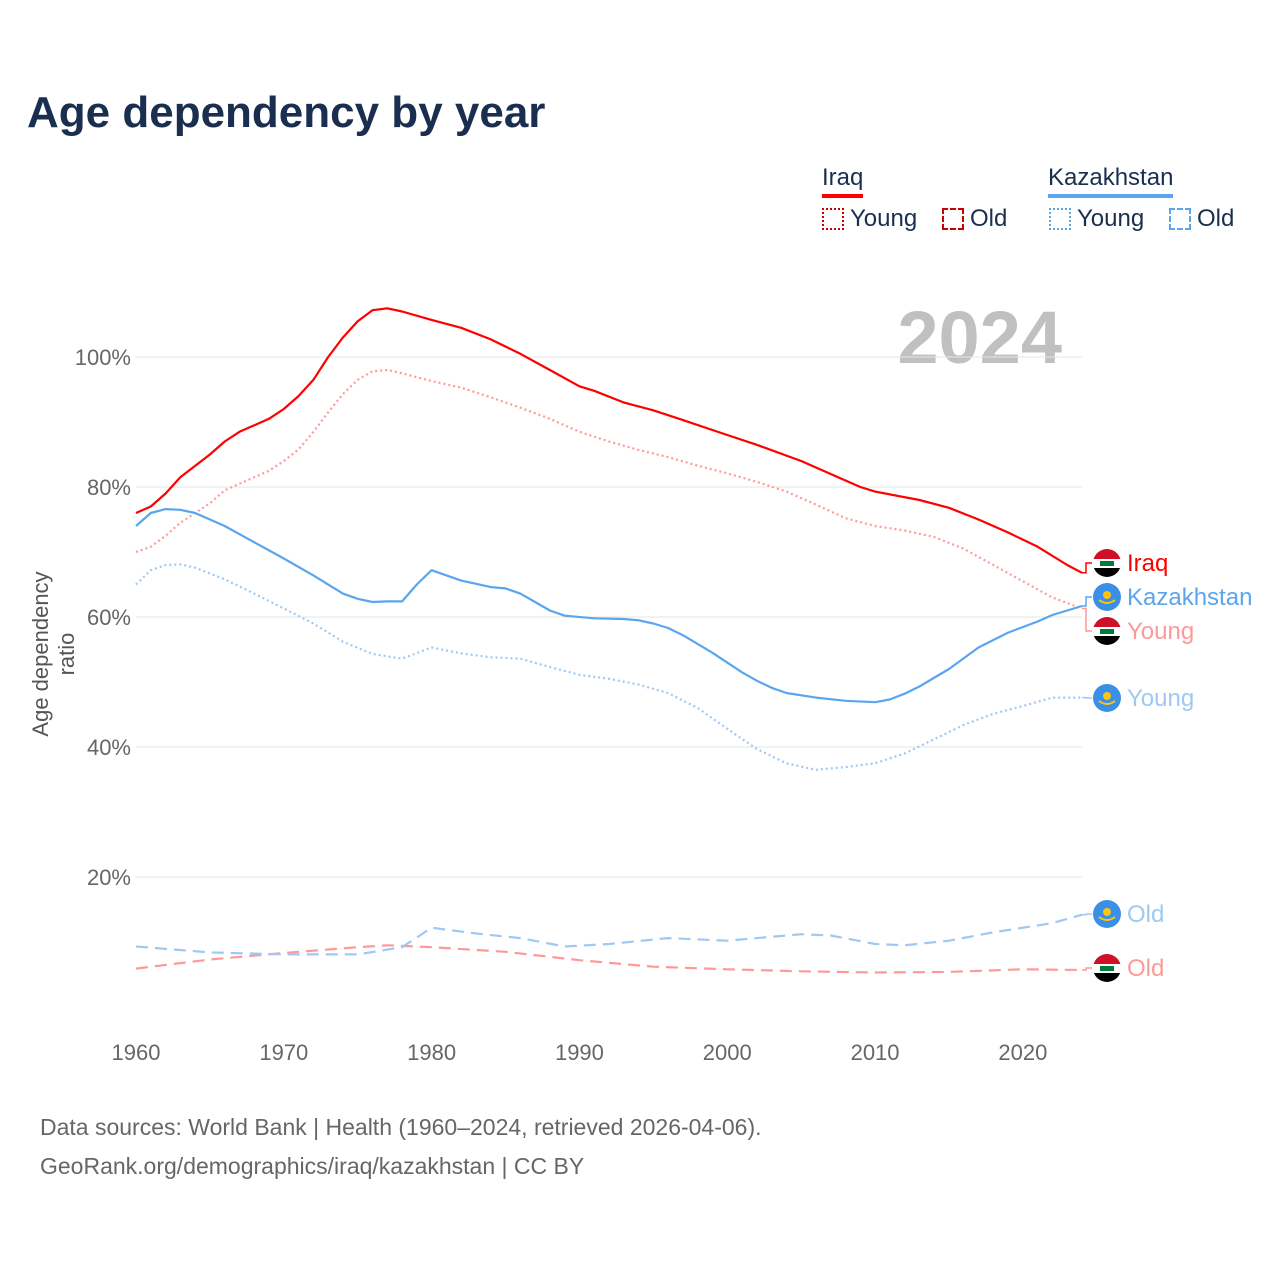 The image size is (1280, 1280). I want to click on y-tick-label: 80%, so click(109, 487).